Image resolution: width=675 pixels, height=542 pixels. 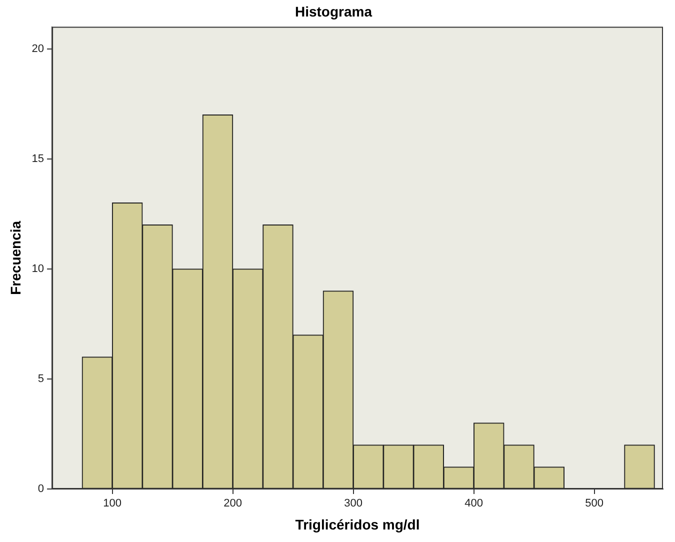 I want to click on y-tick-label: 0, so click(x=41, y=489).